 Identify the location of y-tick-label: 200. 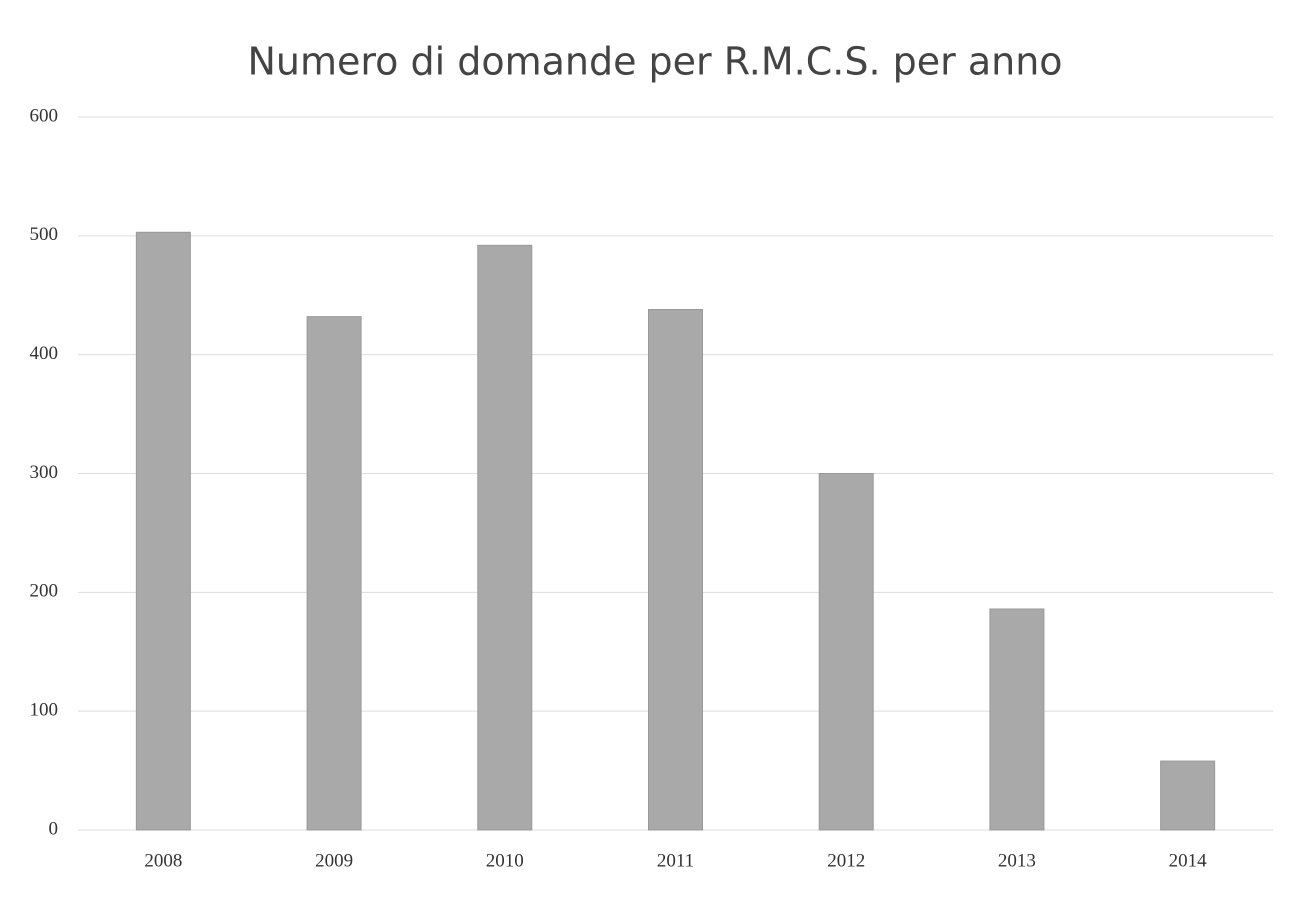
(44, 591).